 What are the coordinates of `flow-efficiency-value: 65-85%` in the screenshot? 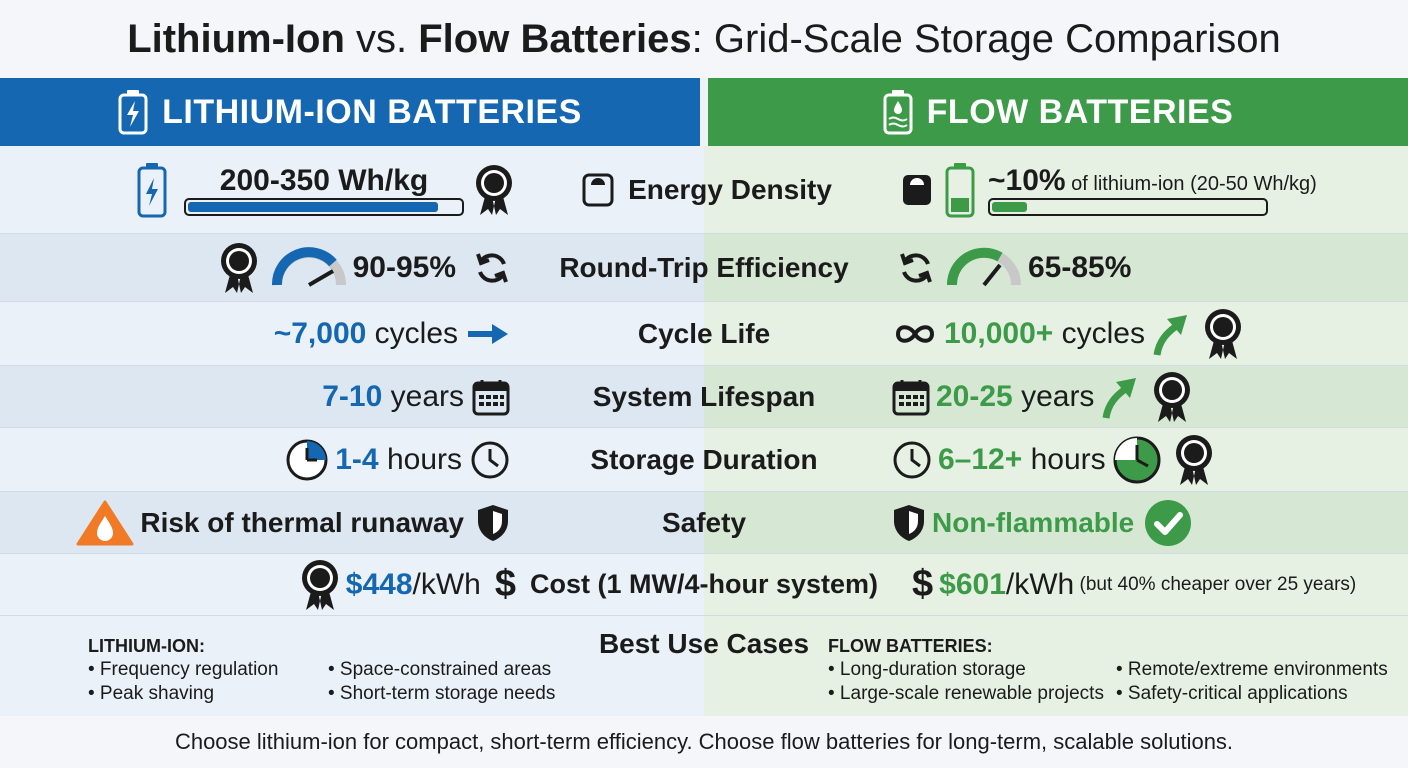 It's located at (1080, 267).